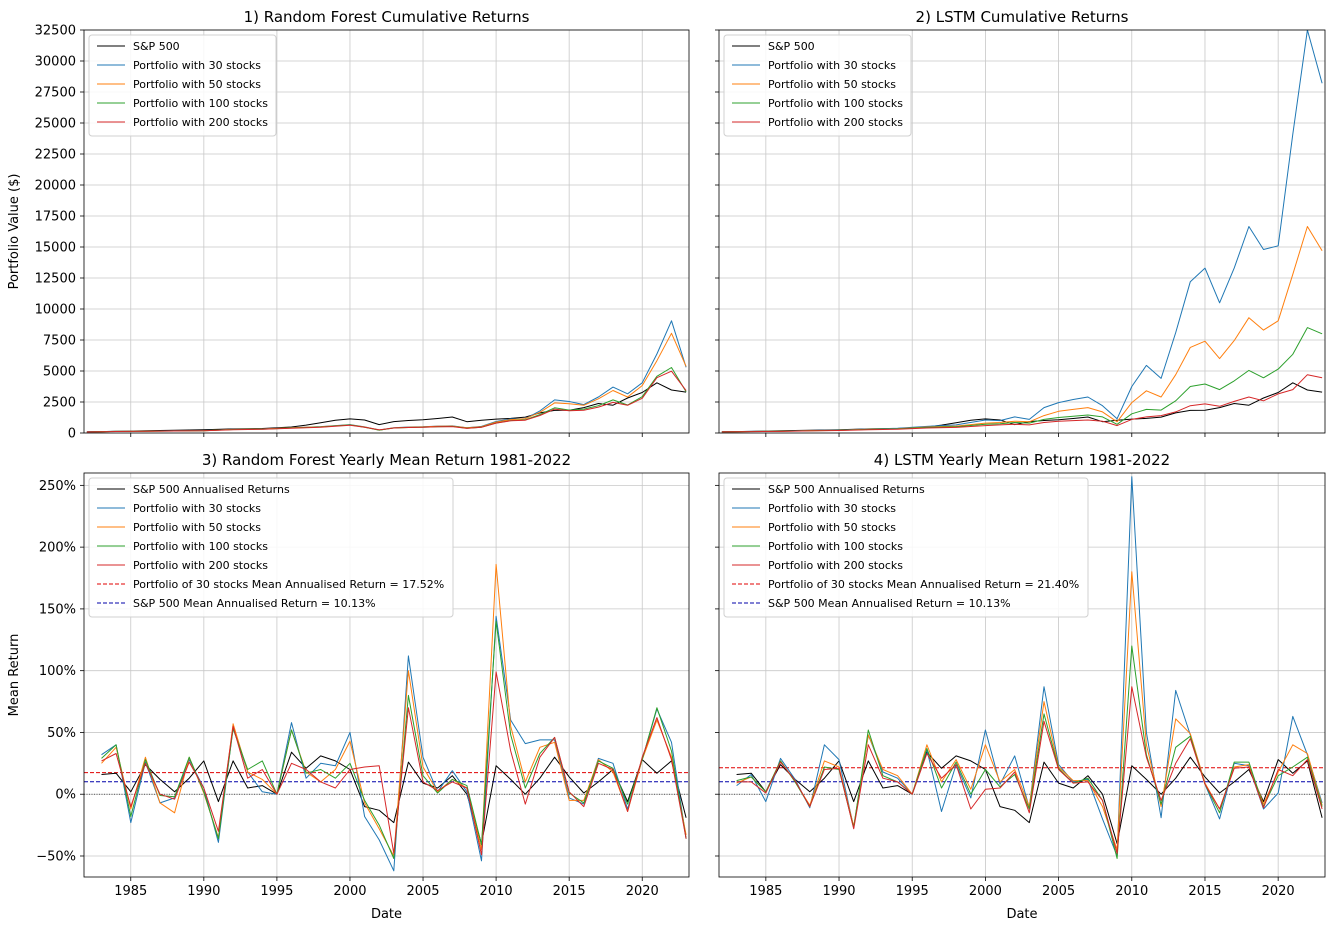  Describe the element at coordinates (55, 248) in the screenshot. I see `y-tick-label: 15000` at that location.